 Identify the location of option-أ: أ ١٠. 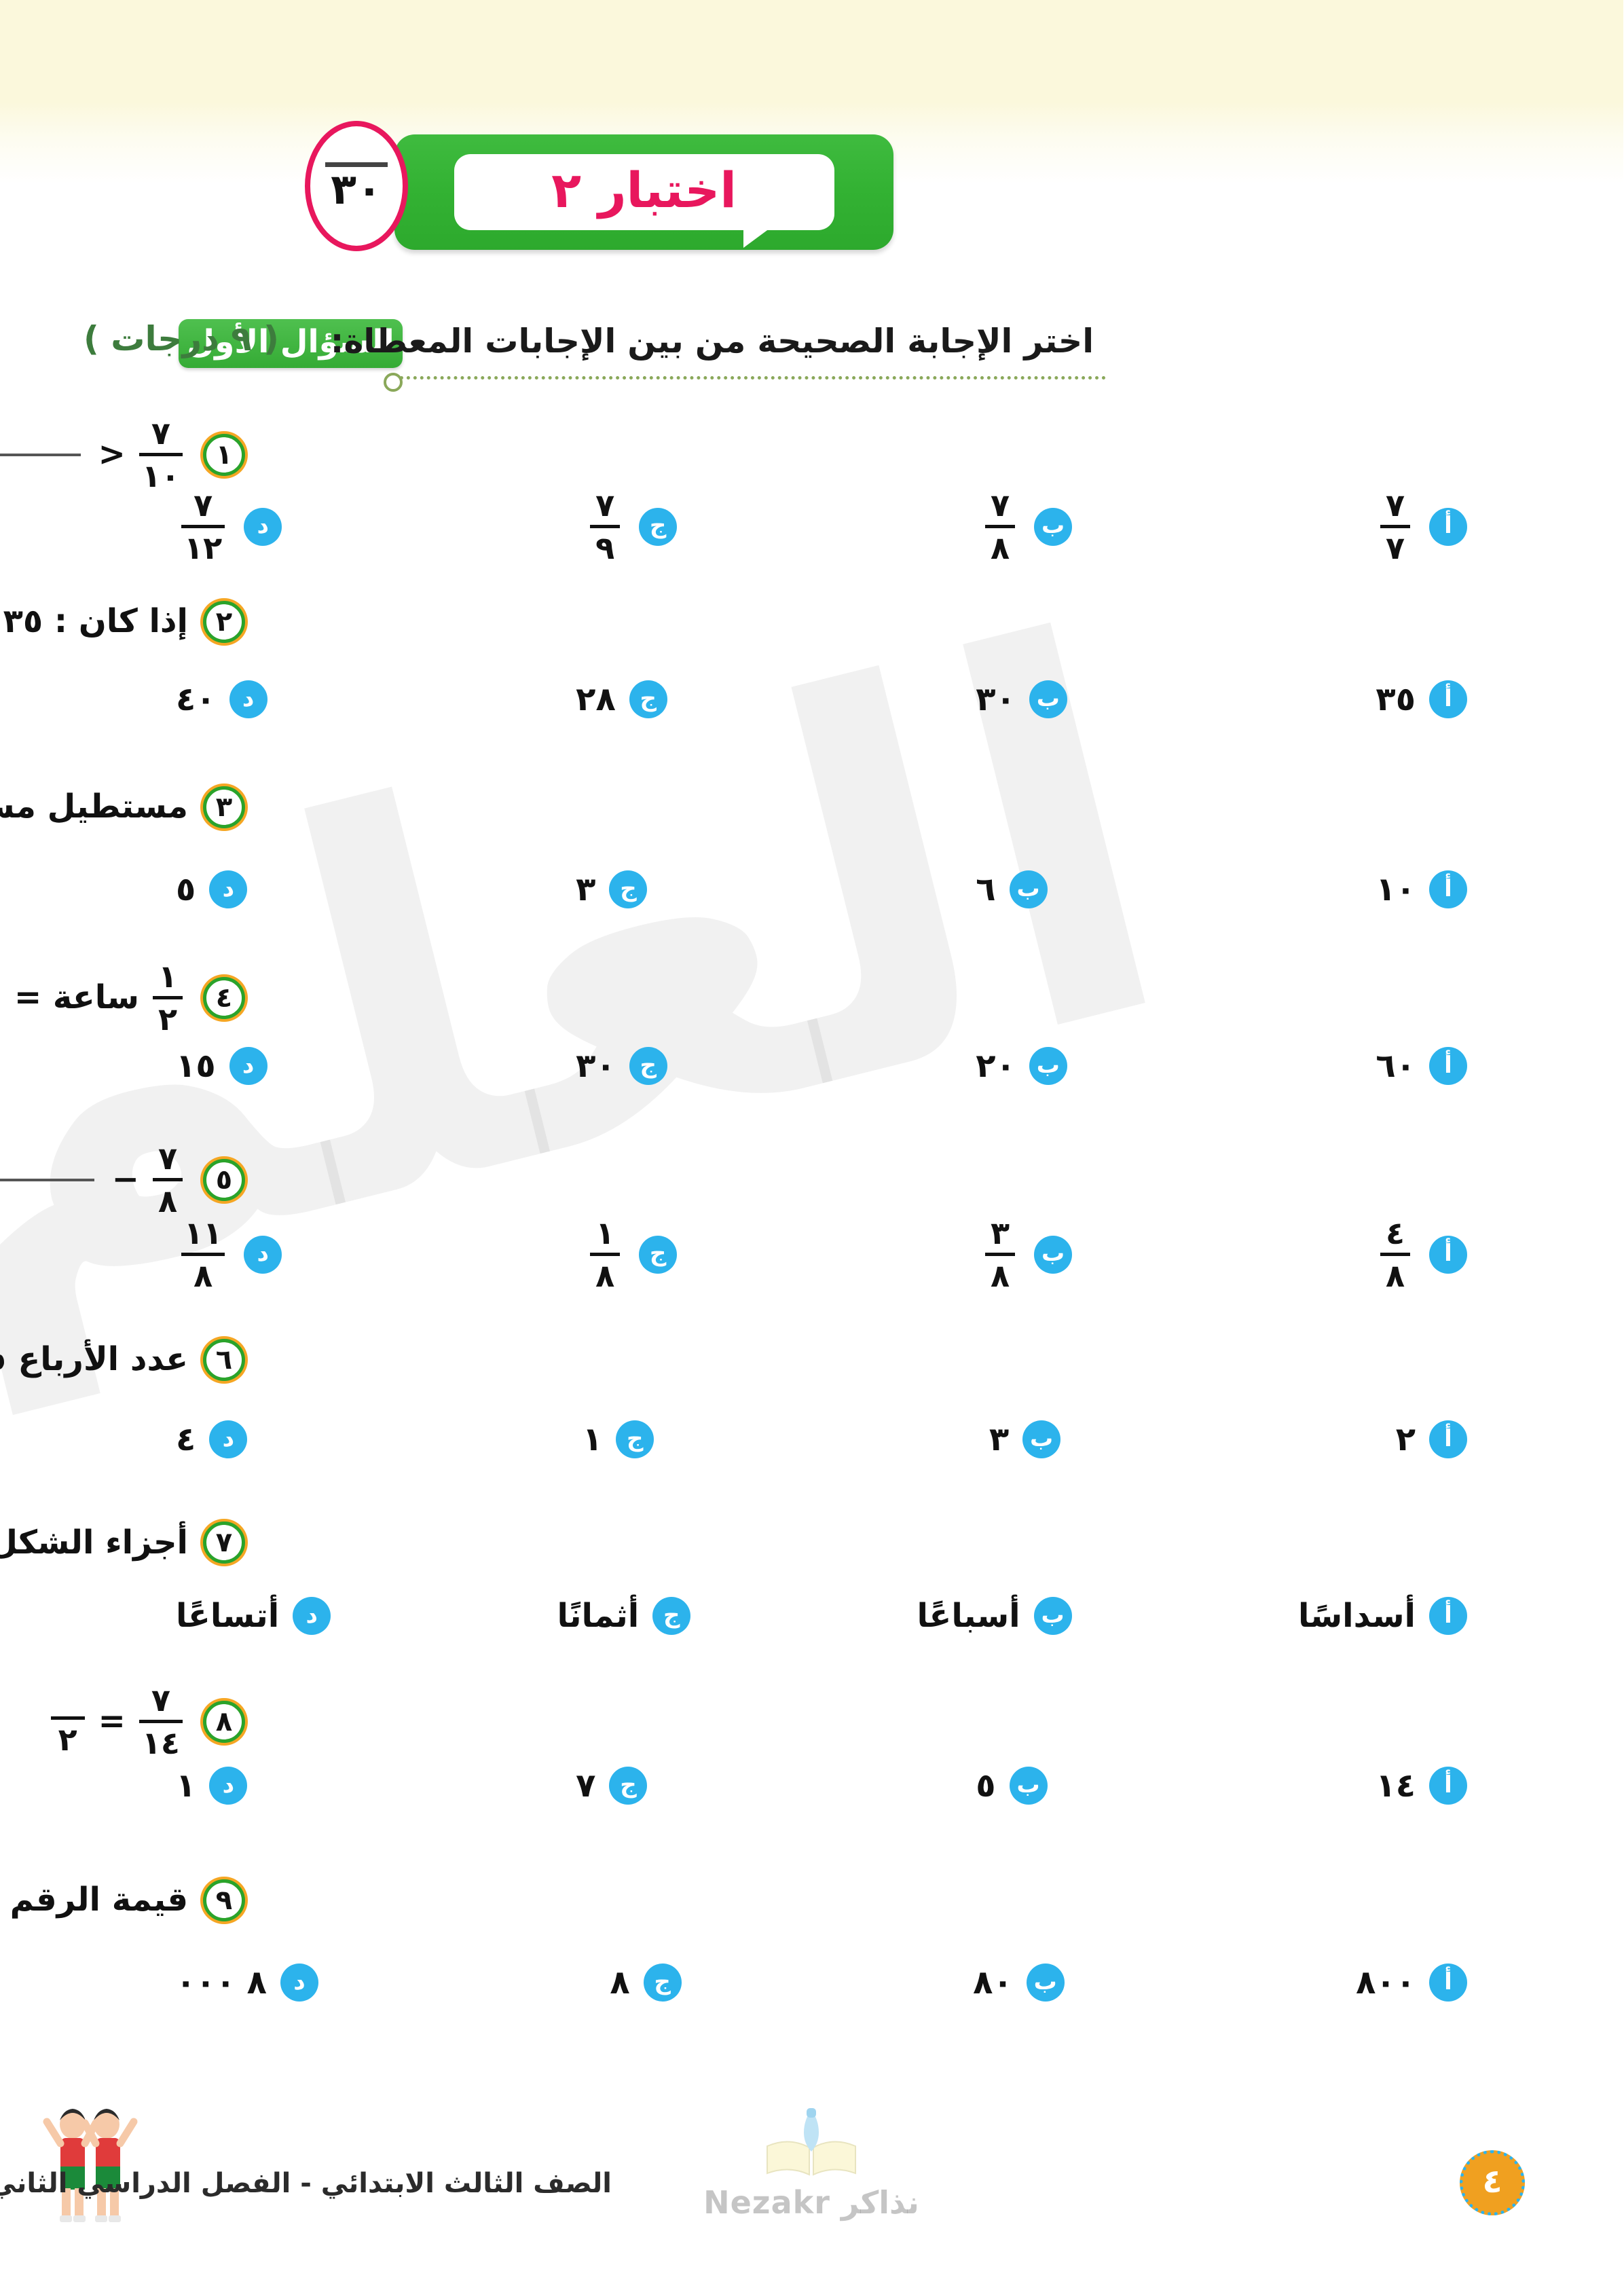
(1422, 889).